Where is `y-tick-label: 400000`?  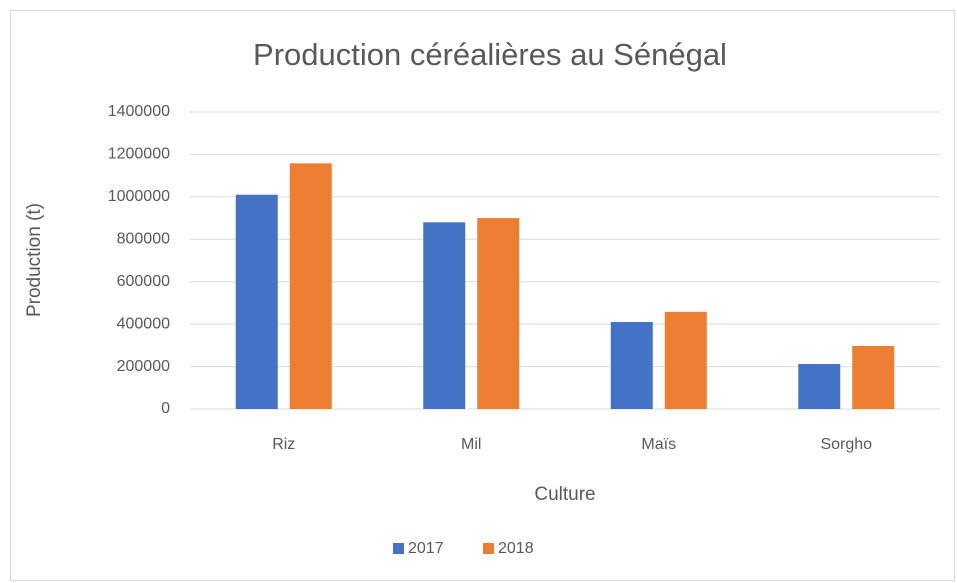
y-tick-label: 400000 is located at coordinates (143, 323).